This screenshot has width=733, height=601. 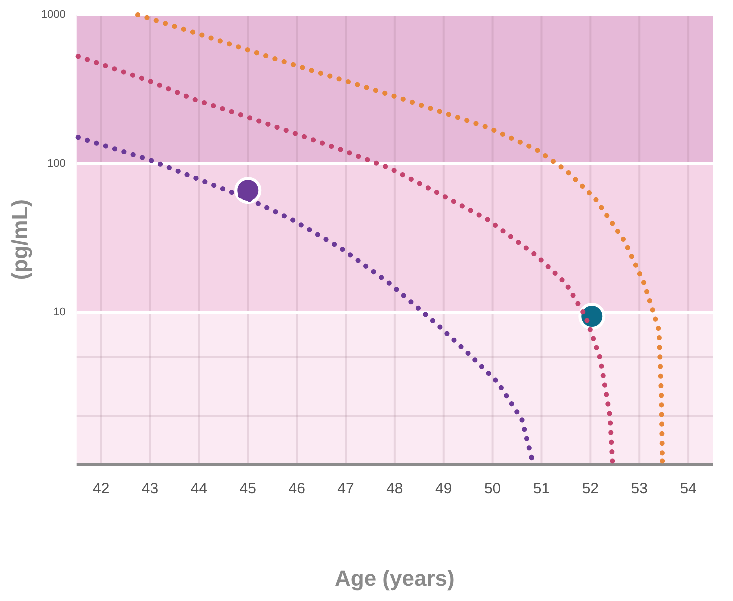 What do you see at coordinates (395, 578) in the screenshot?
I see `x-axis-title: Age (years)` at bounding box center [395, 578].